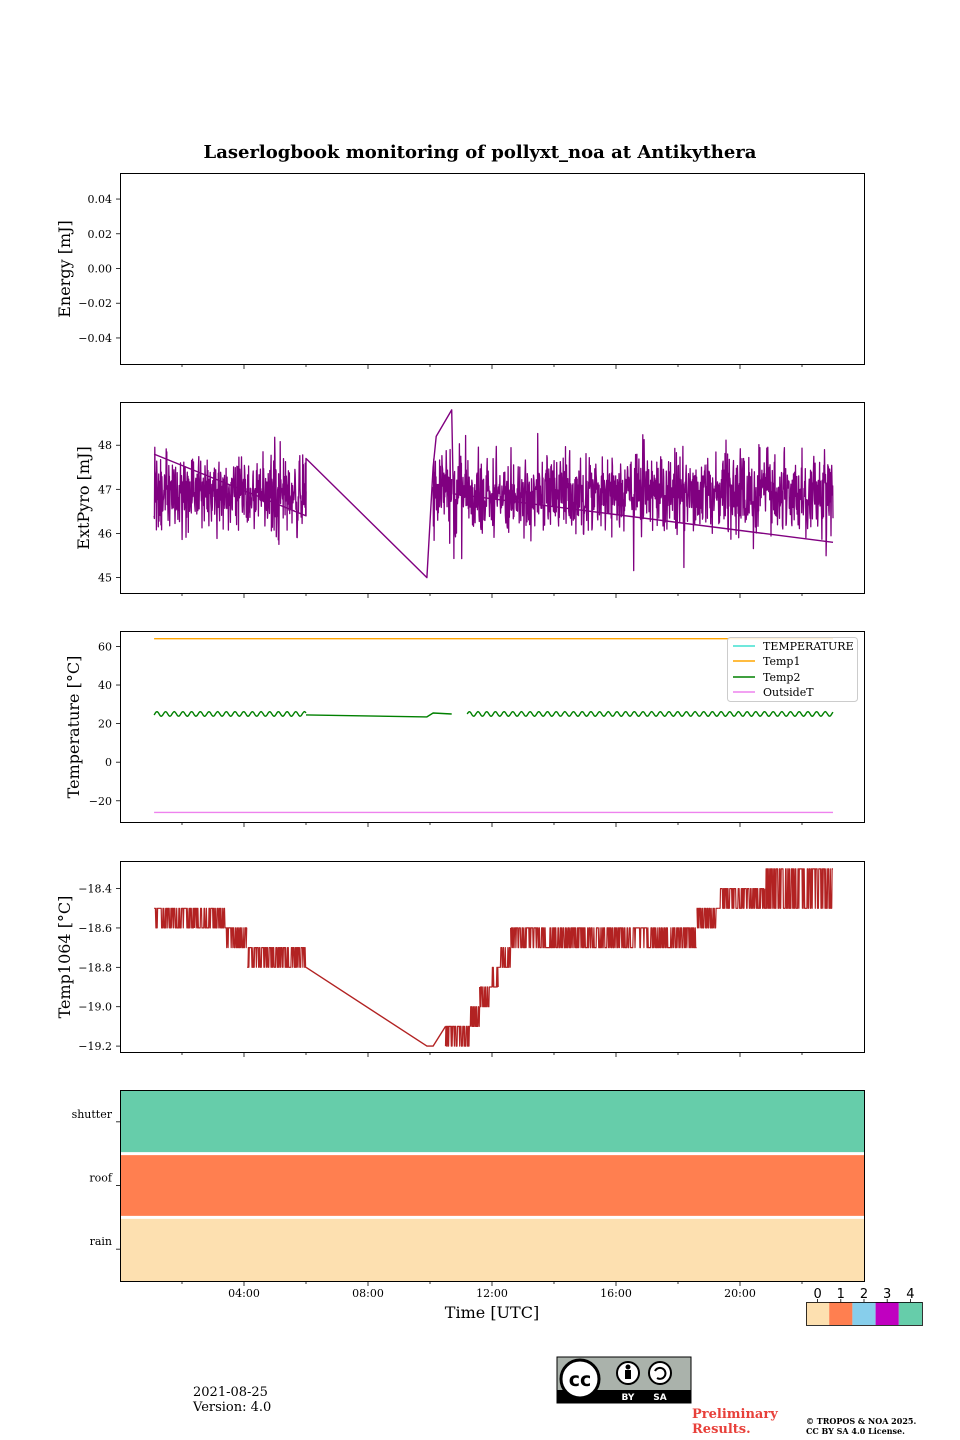  I want to click on extpyro-series, so click(493, 494).